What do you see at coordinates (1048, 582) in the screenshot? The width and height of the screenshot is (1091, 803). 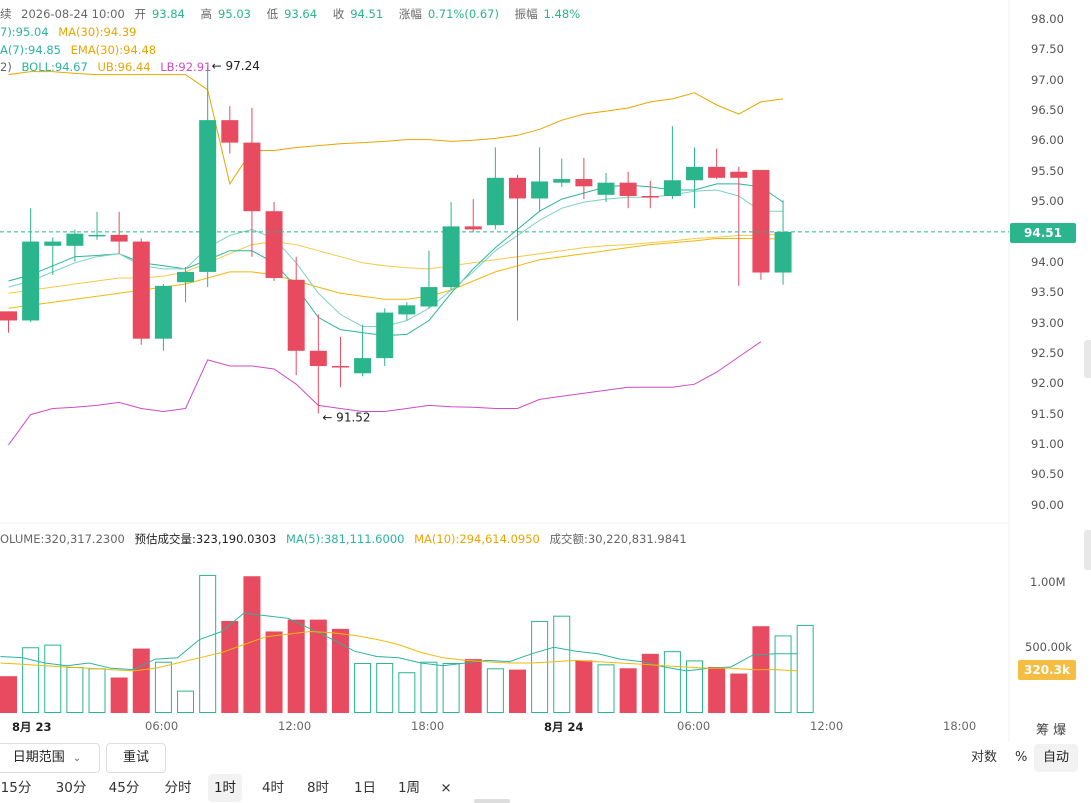 I see `volume-tick-1m: 1.00M` at bounding box center [1048, 582].